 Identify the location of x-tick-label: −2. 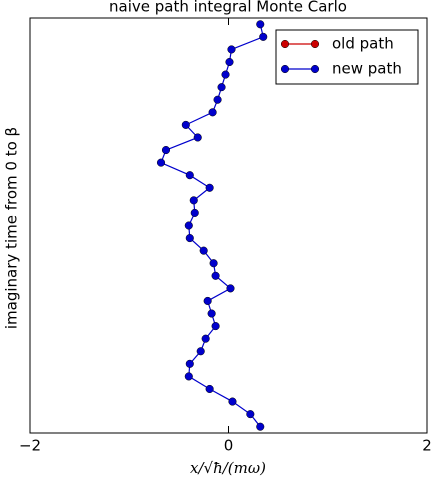
(30, 446).